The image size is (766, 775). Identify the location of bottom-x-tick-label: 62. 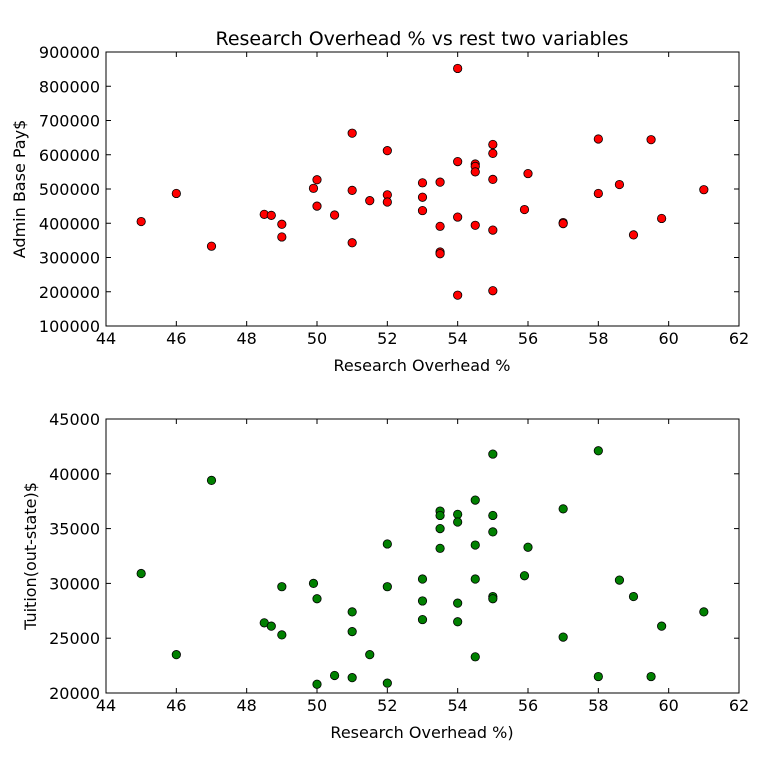
(739, 705).